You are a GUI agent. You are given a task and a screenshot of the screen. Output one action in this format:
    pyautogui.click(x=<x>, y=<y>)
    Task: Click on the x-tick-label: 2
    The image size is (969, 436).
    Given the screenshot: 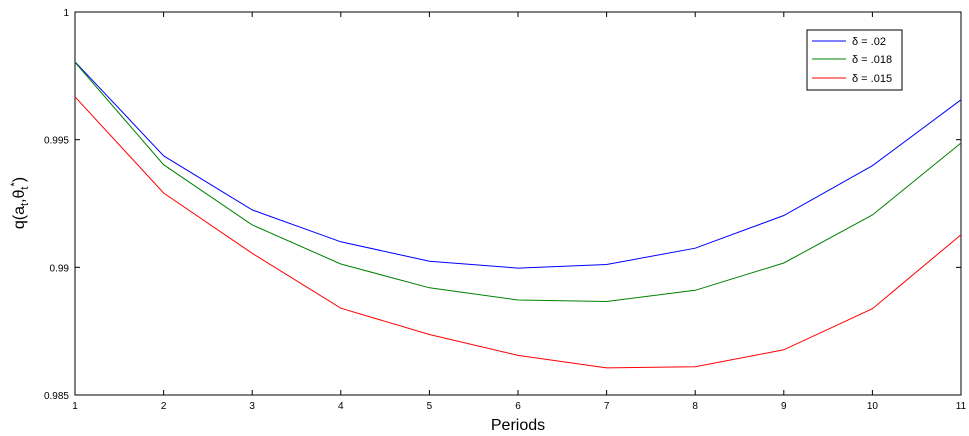 What is the action you would take?
    pyautogui.click(x=164, y=406)
    